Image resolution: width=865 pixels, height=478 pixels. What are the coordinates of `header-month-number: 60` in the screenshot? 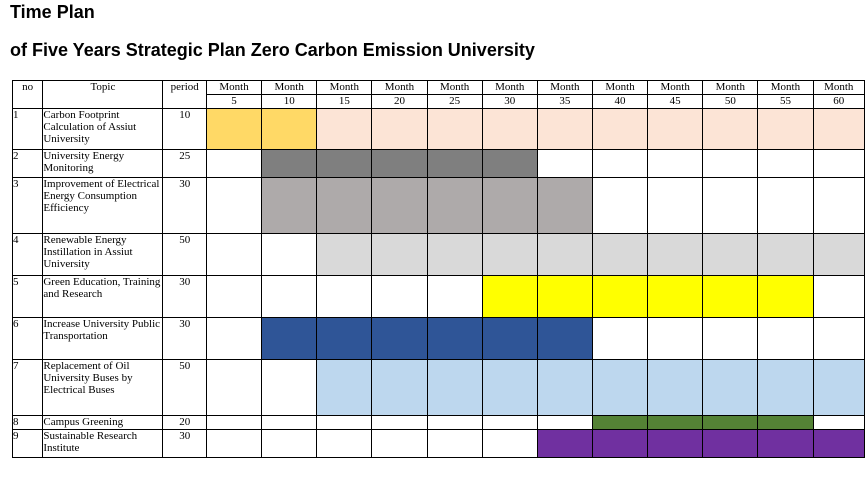 It's located at (839, 101).